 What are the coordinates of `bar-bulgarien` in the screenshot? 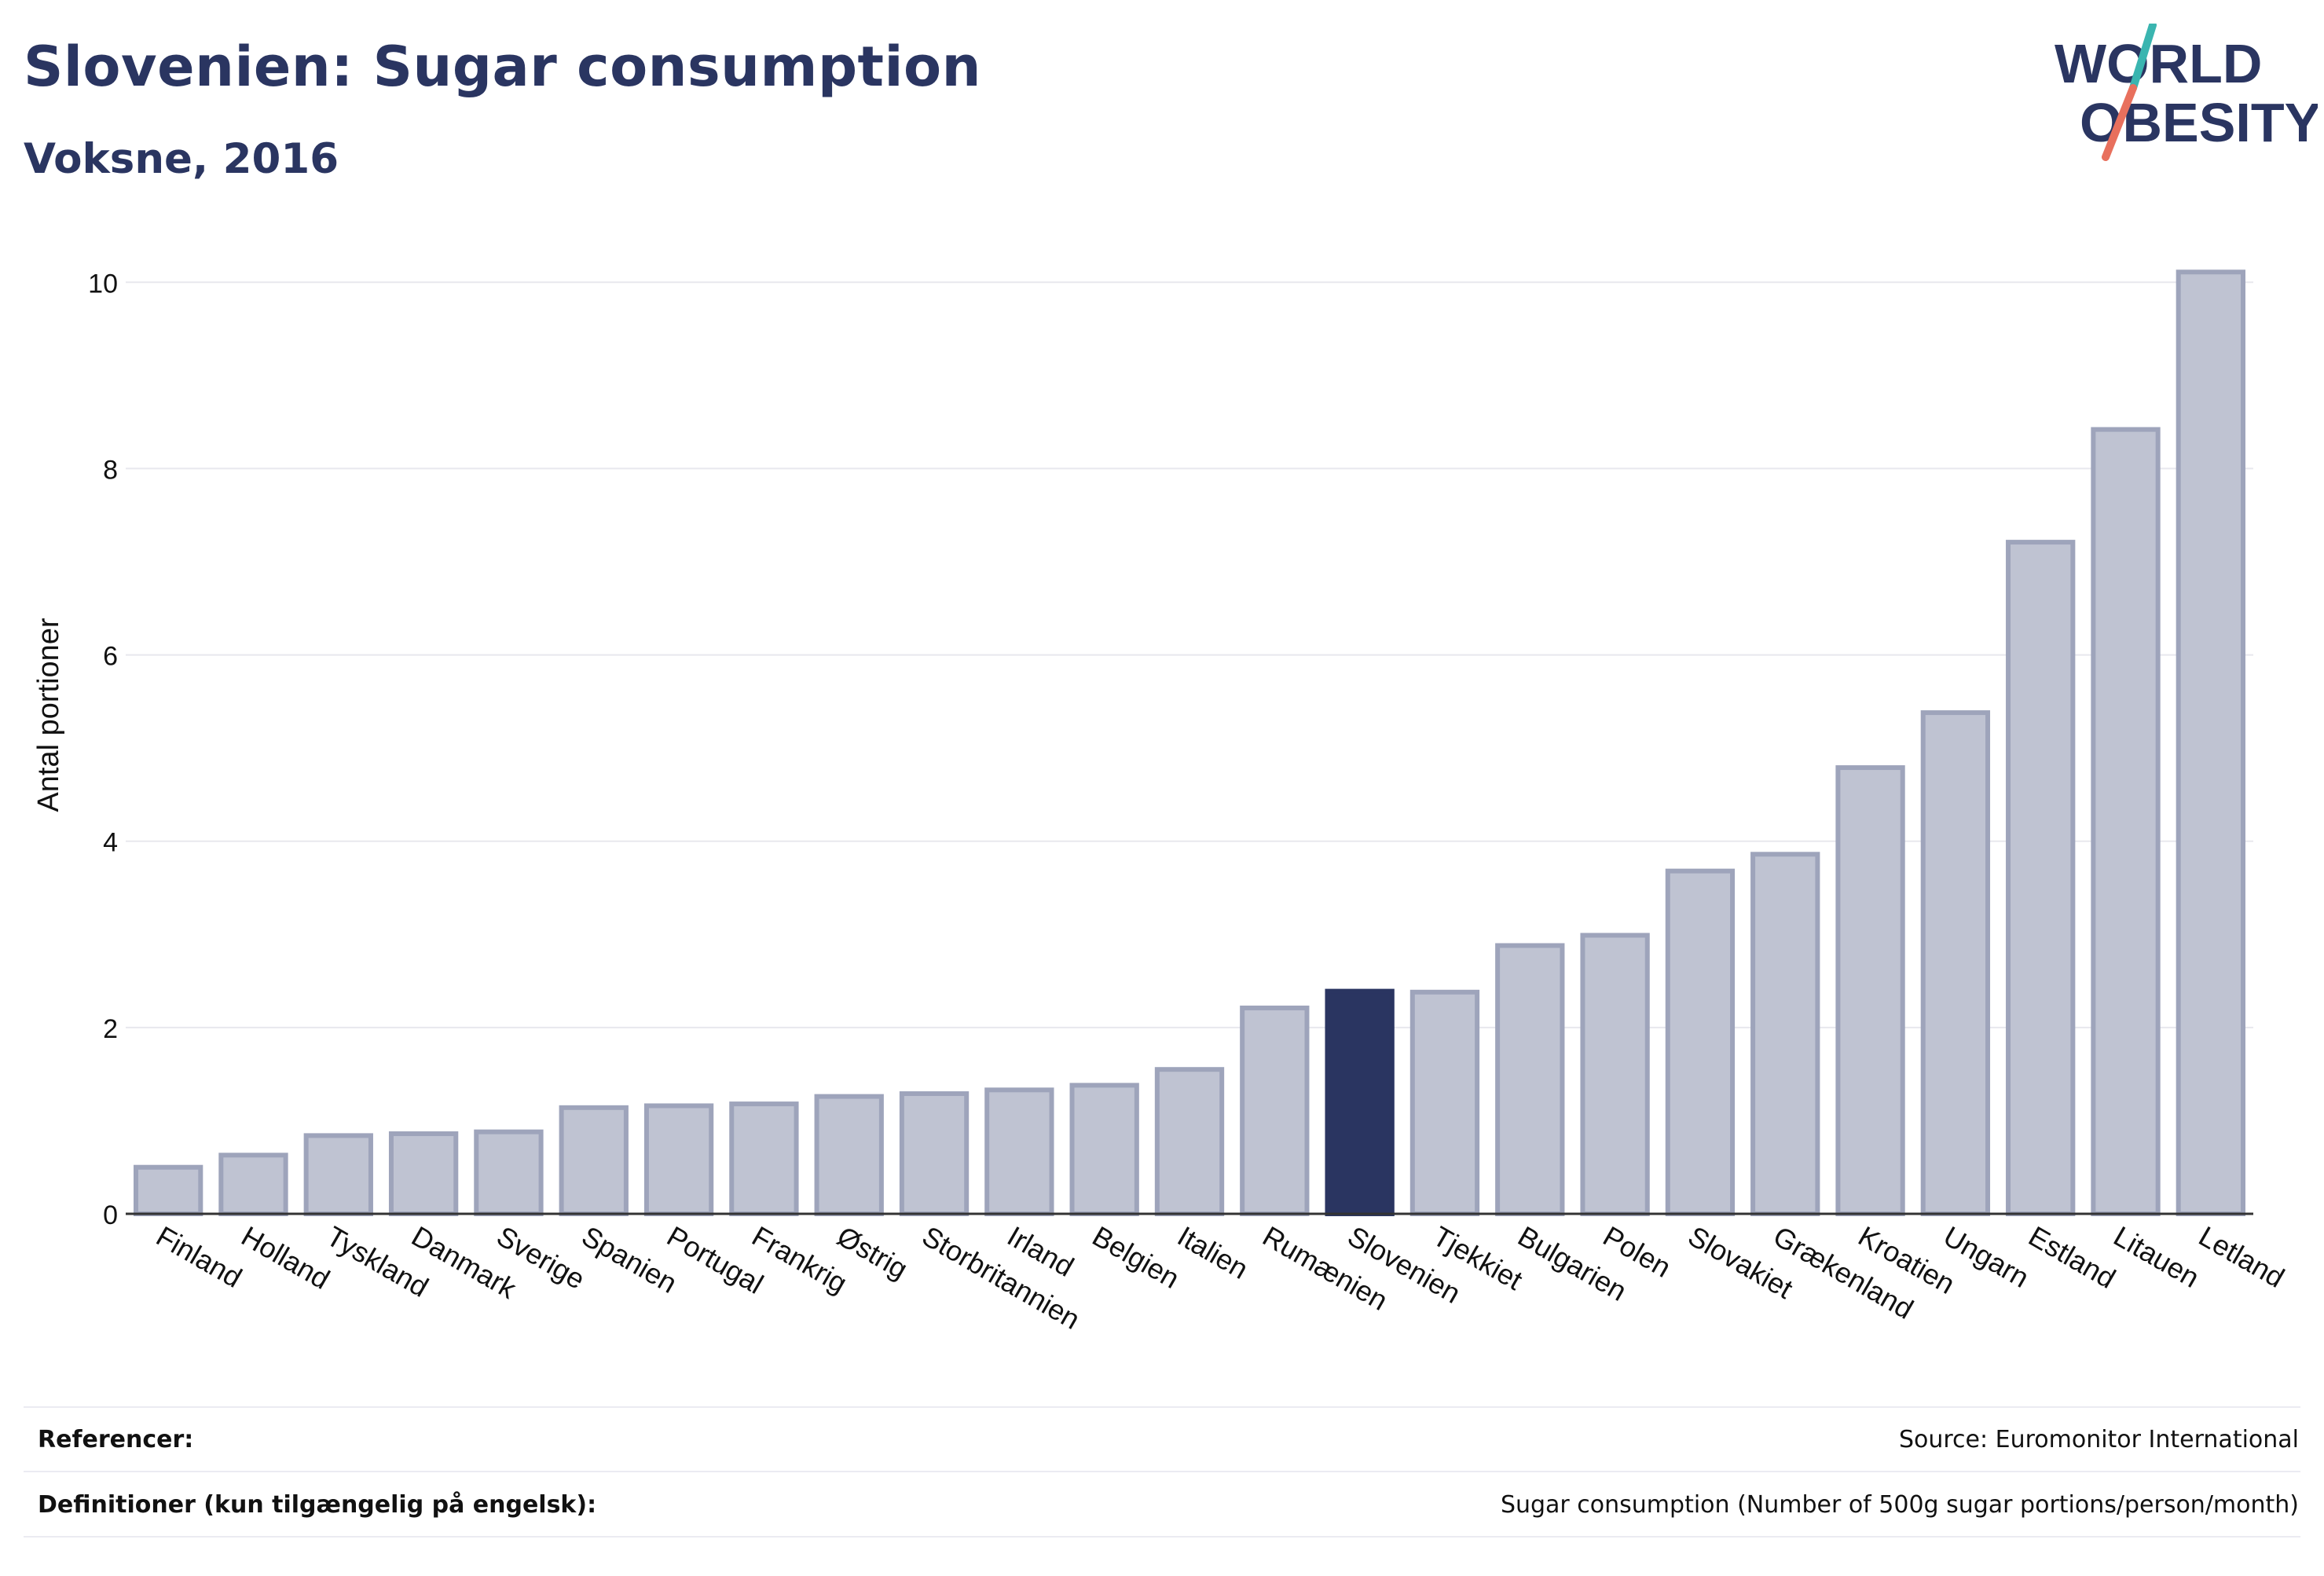 It's located at (1530, 1079).